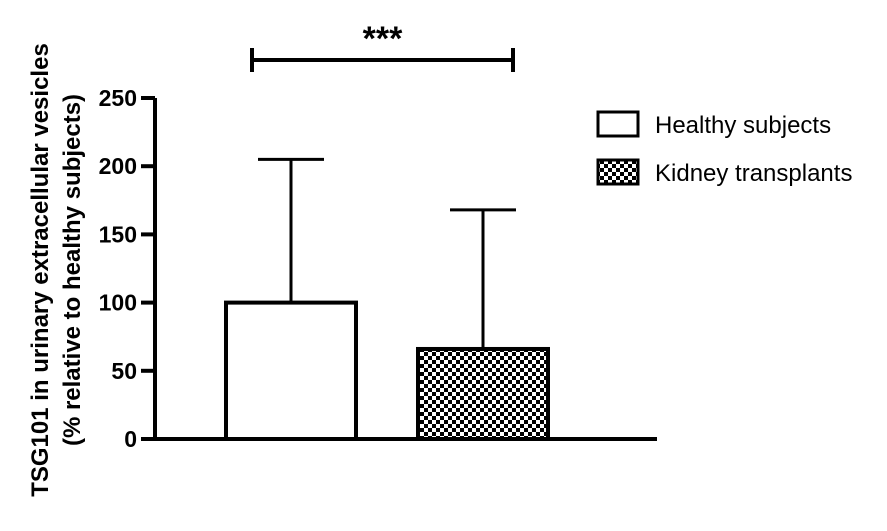 The height and width of the screenshot is (531, 887). Describe the element at coordinates (118, 303) in the screenshot. I see `y-tick-label: 100` at that location.